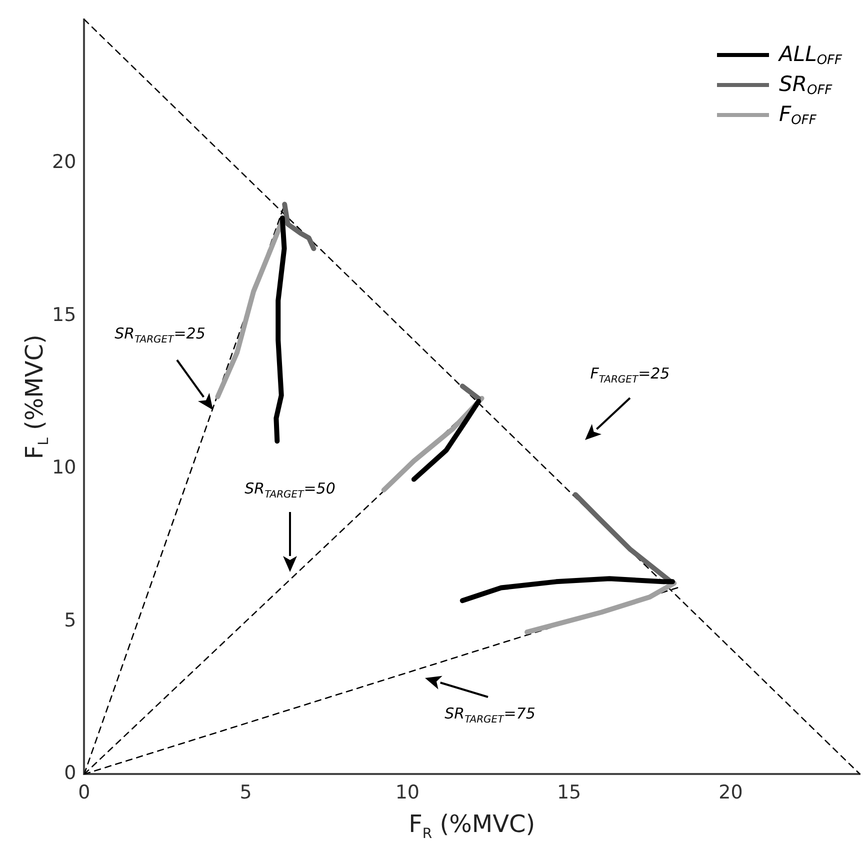  I want to click on y-tick-label: 15, so click(64, 315).